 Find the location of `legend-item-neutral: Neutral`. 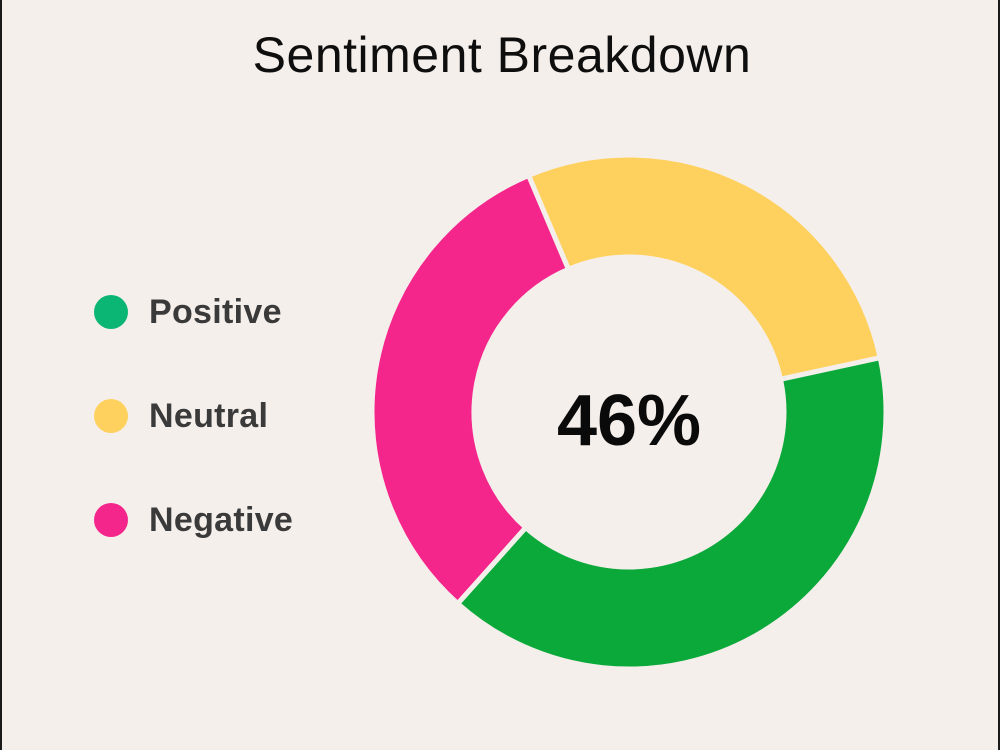

legend-item-neutral: Neutral is located at coordinates (193, 416).